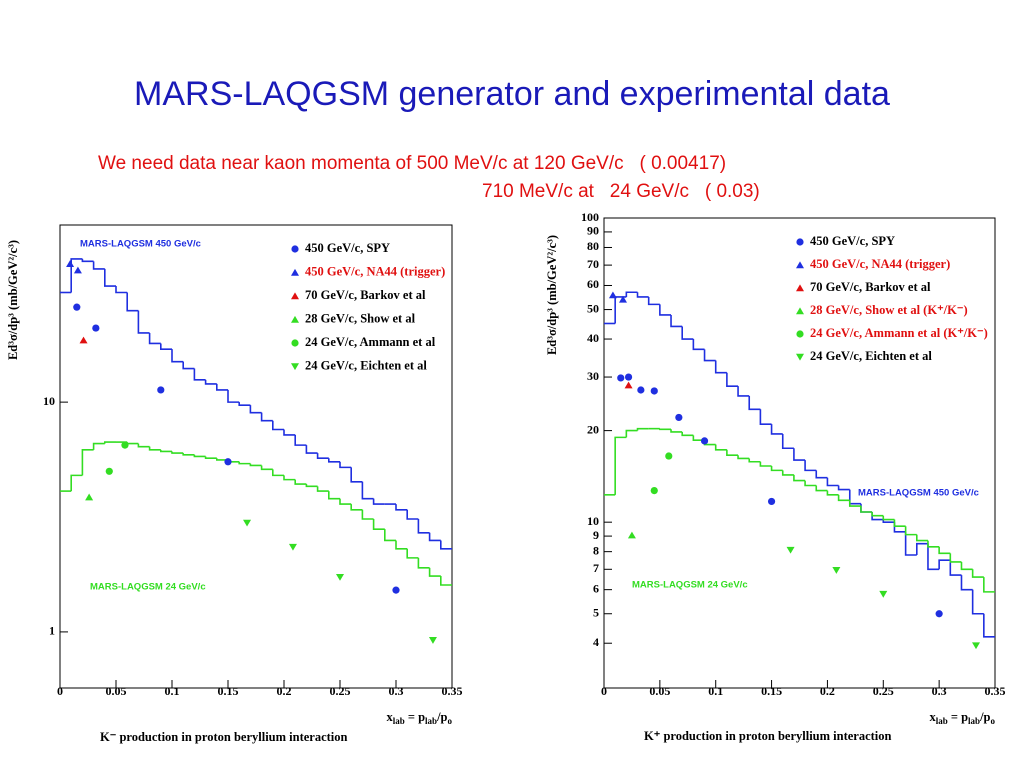 The height and width of the screenshot is (768, 1024). Describe the element at coordinates (366, 365) in the screenshot. I see `legend-label: 24 GeV/c, Eichten et al` at that location.